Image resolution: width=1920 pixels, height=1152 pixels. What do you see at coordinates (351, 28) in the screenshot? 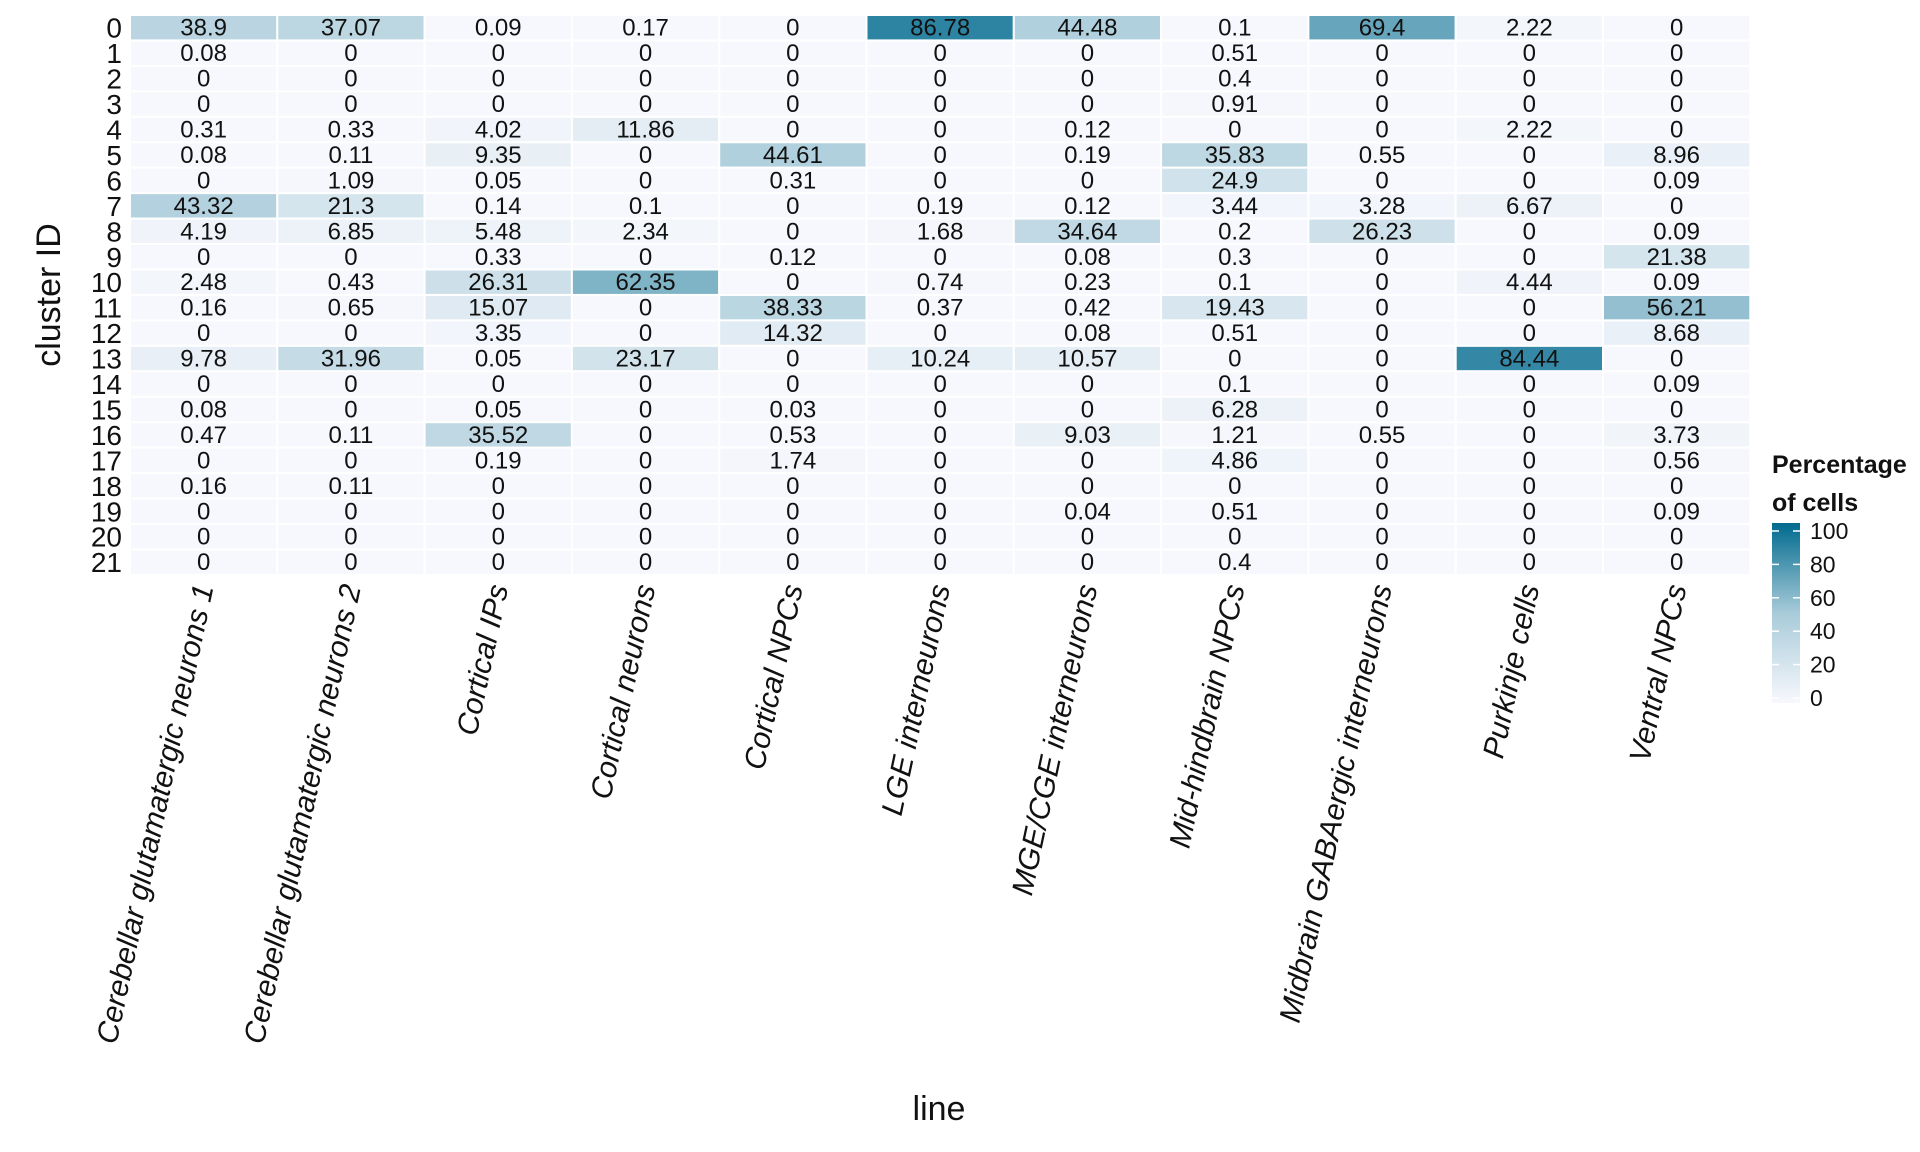
I see `cell-value-label: 37.07` at bounding box center [351, 28].